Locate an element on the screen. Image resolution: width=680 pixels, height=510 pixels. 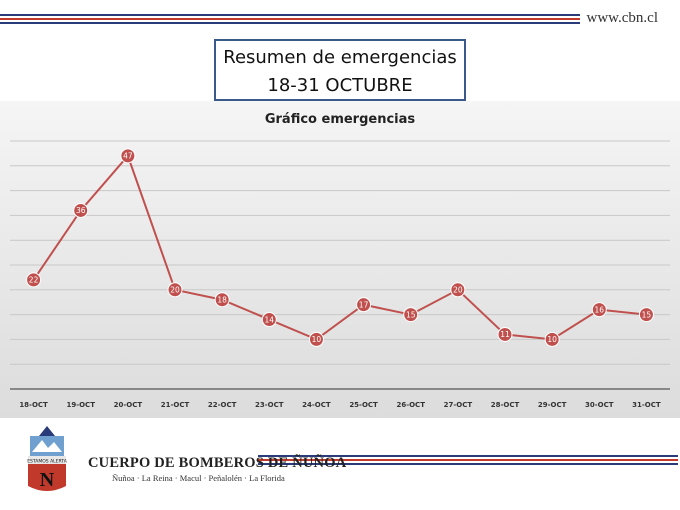
data-label: 22 is located at coordinates (34, 280).